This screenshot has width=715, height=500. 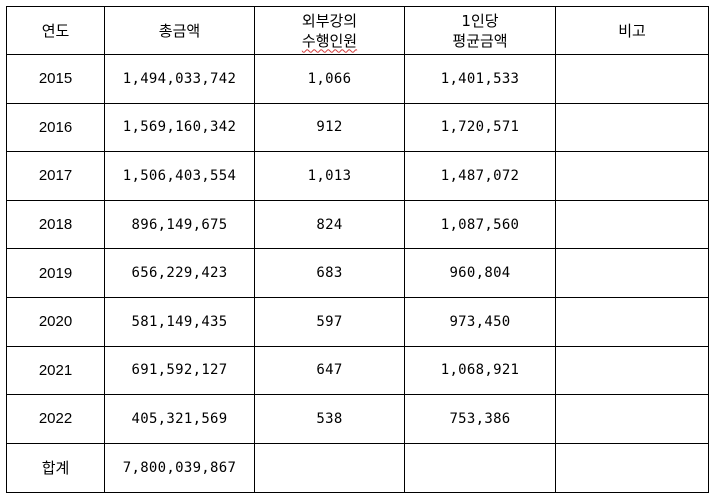 I want to click on cell-count: 538, so click(x=329, y=419).